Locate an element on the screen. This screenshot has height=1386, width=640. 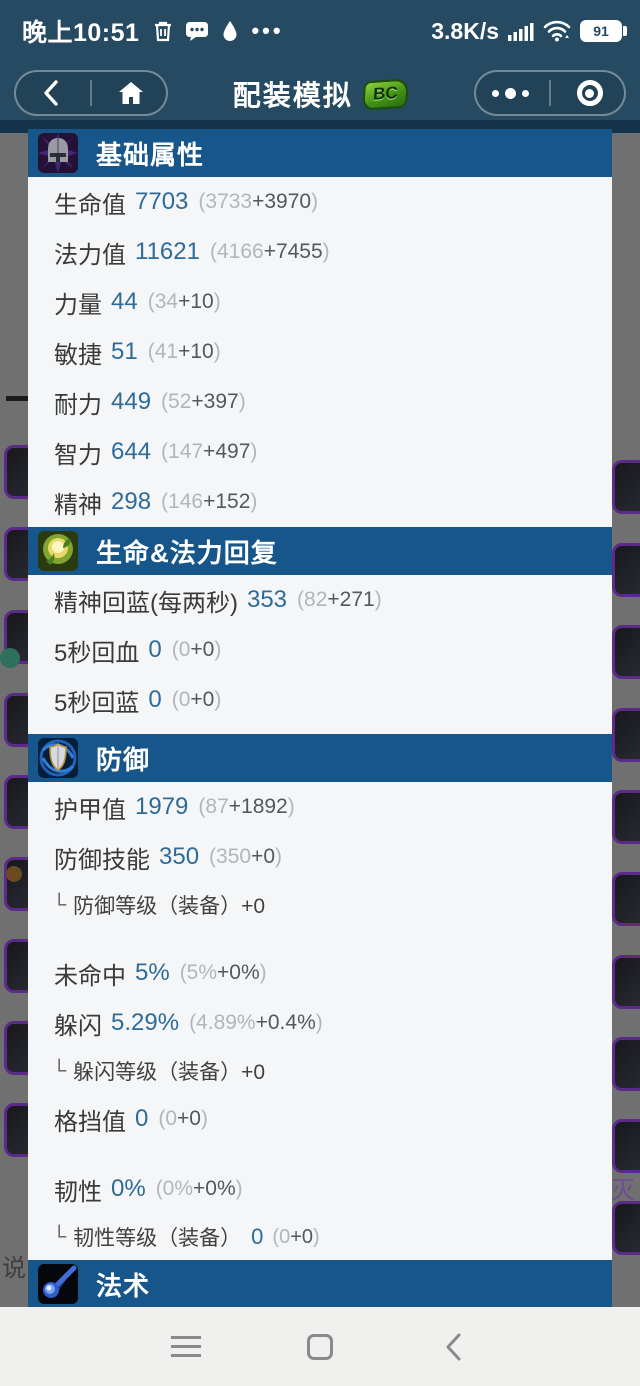
stat-label: 5秒回血 is located at coordinates (97, 653).